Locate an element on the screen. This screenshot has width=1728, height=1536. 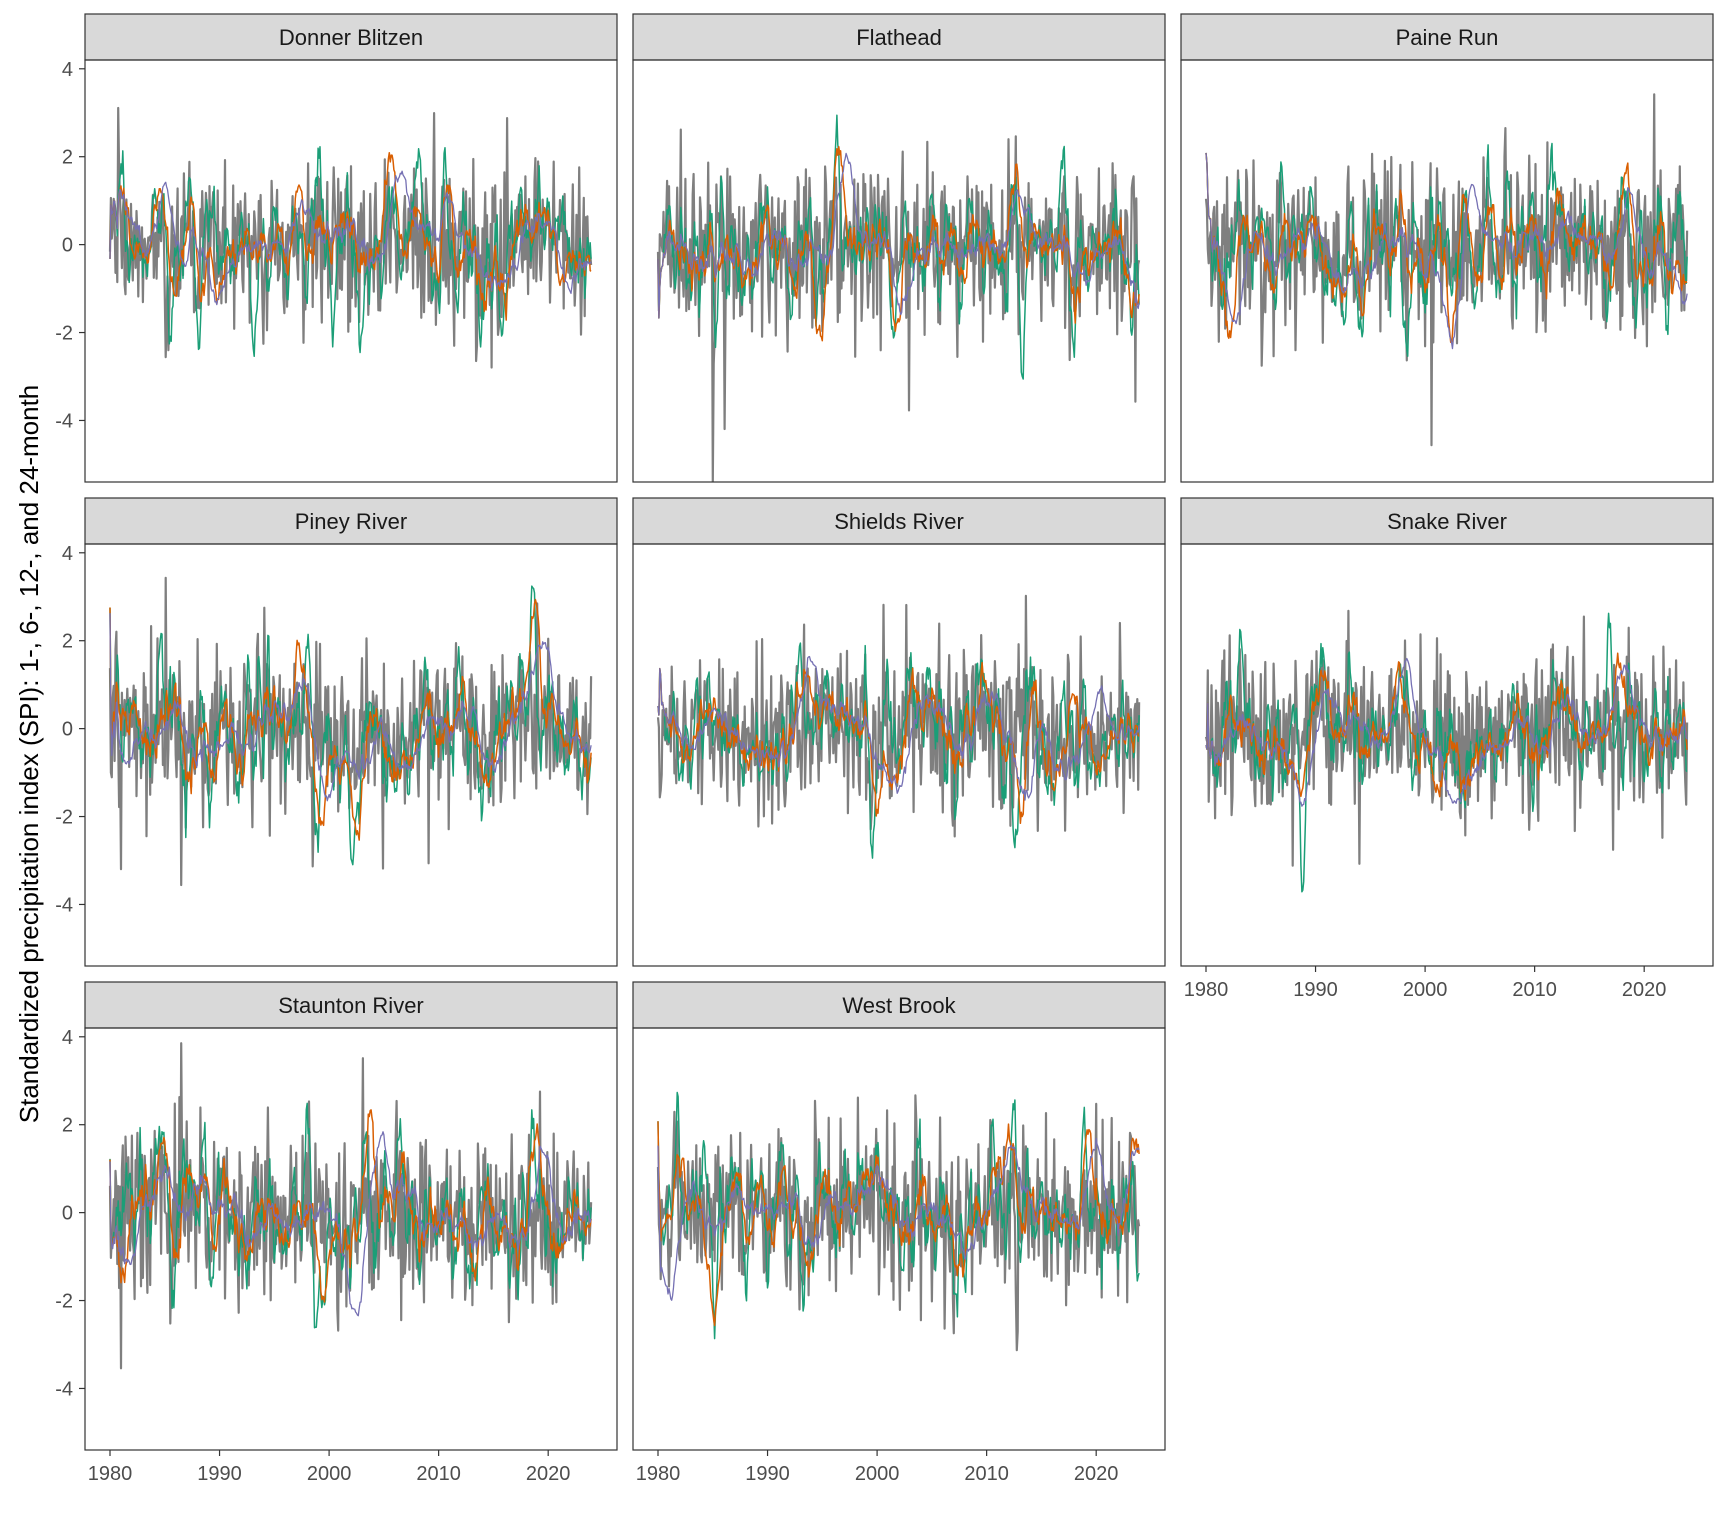
facet-title: Flathead is located at coordinates (899, 37).